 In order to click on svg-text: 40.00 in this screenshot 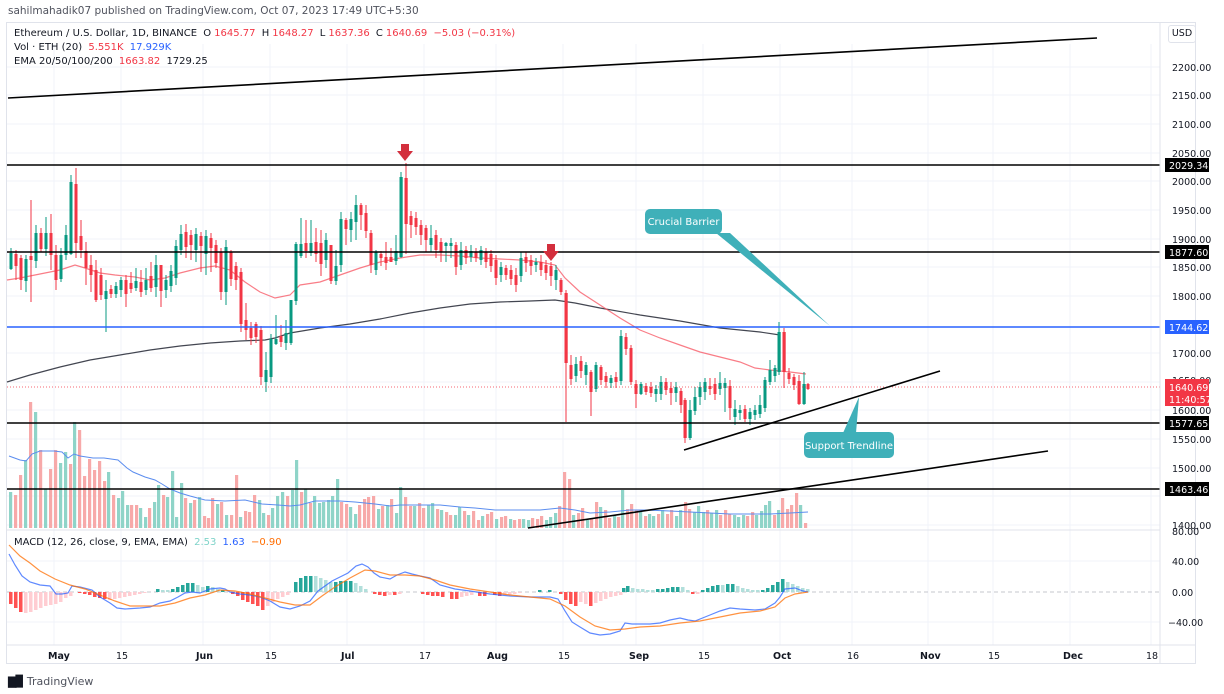, I will do `click(1185, 562)`.